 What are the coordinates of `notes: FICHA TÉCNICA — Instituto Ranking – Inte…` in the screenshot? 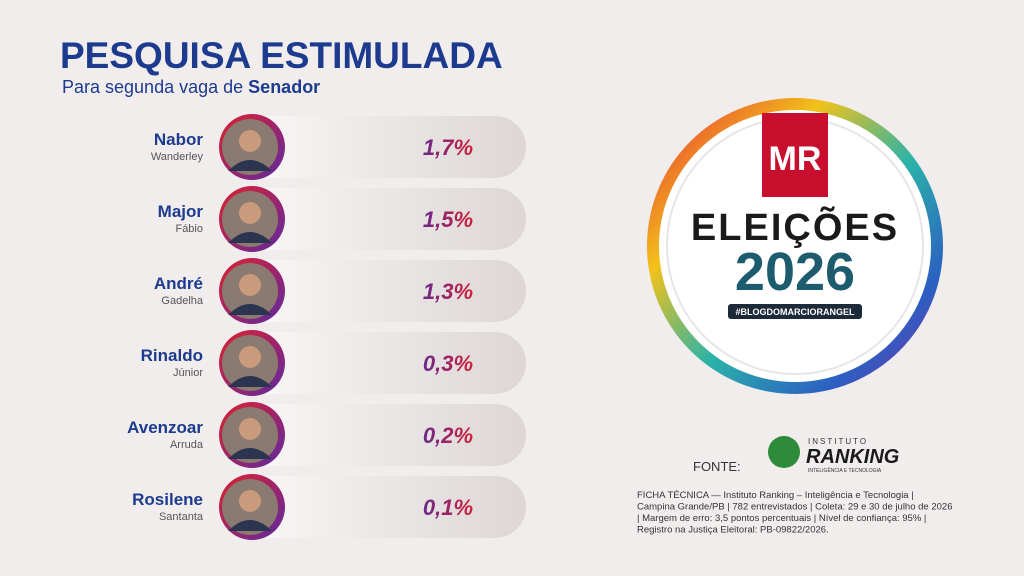 It's located at (794, 513).